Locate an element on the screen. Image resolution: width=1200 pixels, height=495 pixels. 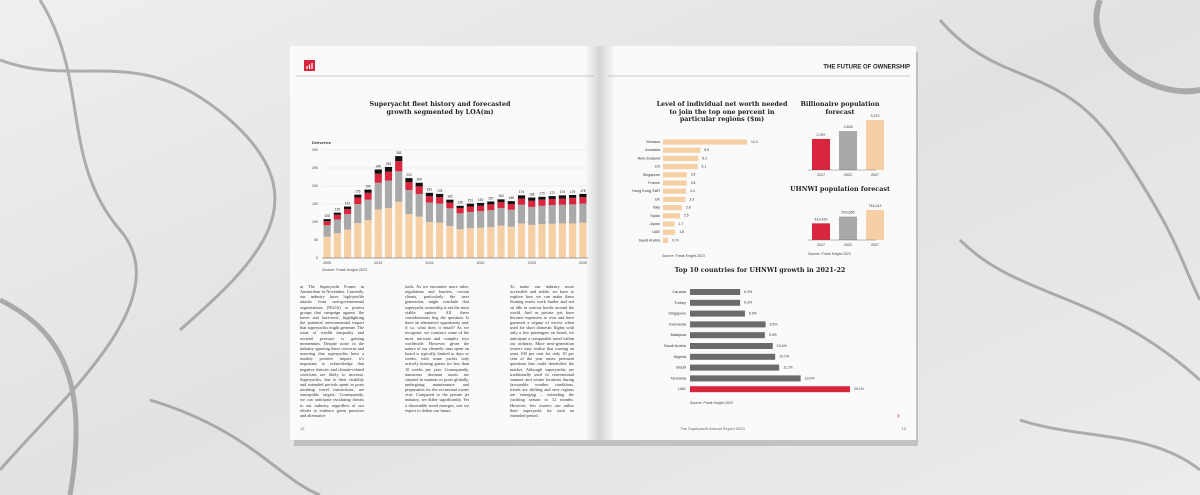
data-label: 2.5 is located at coordinates (686, 216).